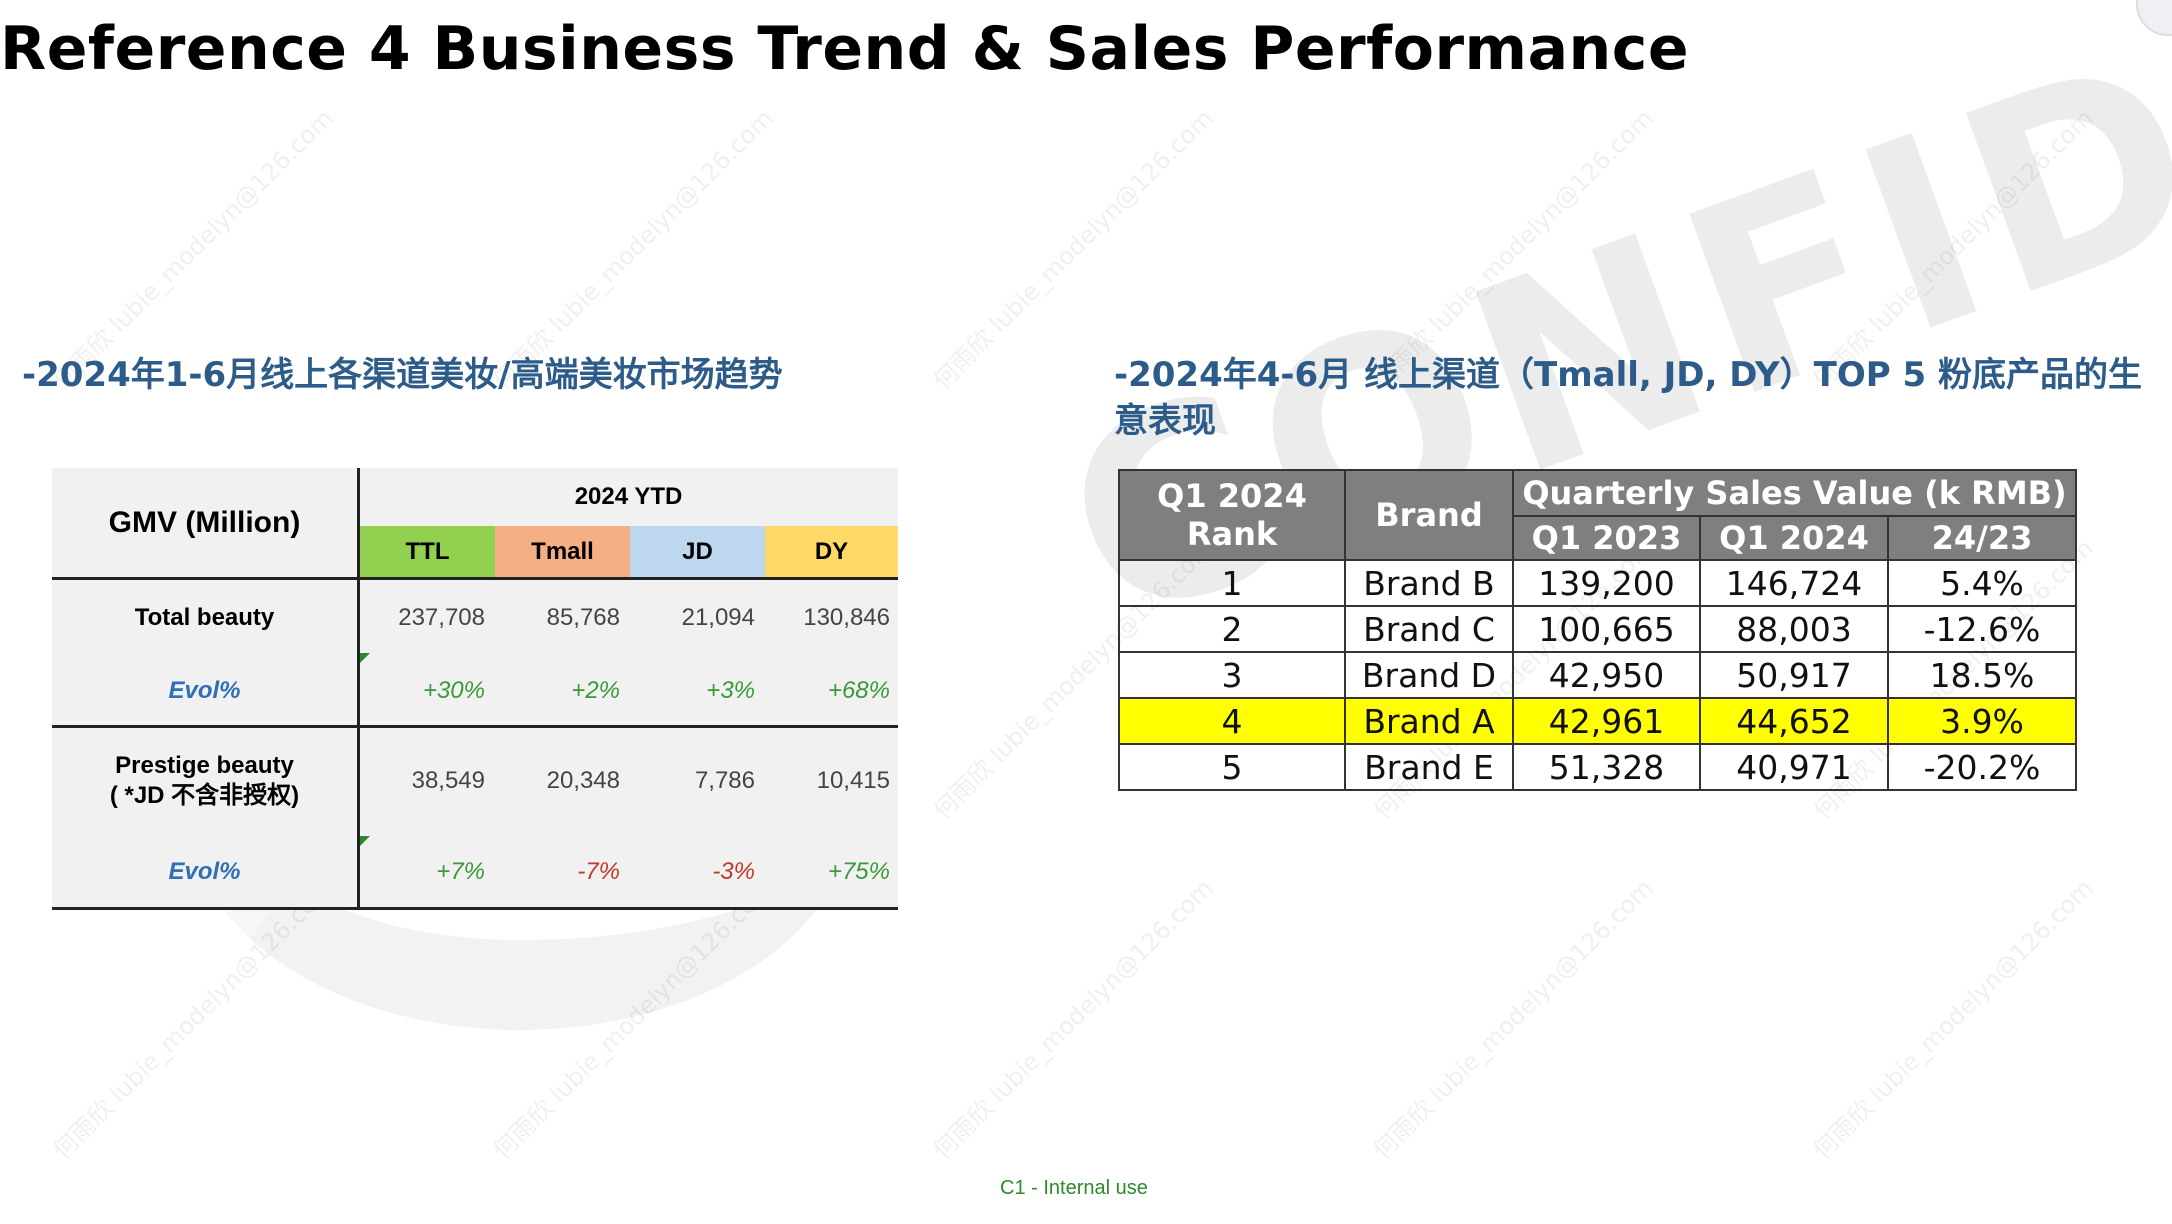 The height and width of the screenshot is (1224, 2172). What do you see at coordinates (1794, 493) in the screenshot?
I see `sales-value-header: Quarterly Sales Value (k RMB)` at bounding box center [1794, 493].